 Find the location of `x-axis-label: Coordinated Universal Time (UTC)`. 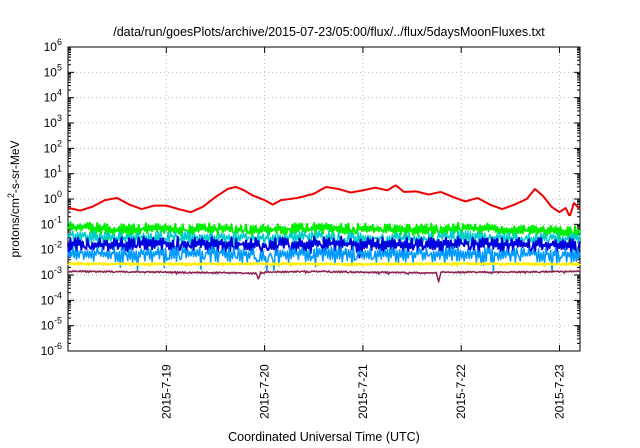

x-axis-label: Coordinated Universal Time (UTC) is located at coordinates (324, 437).